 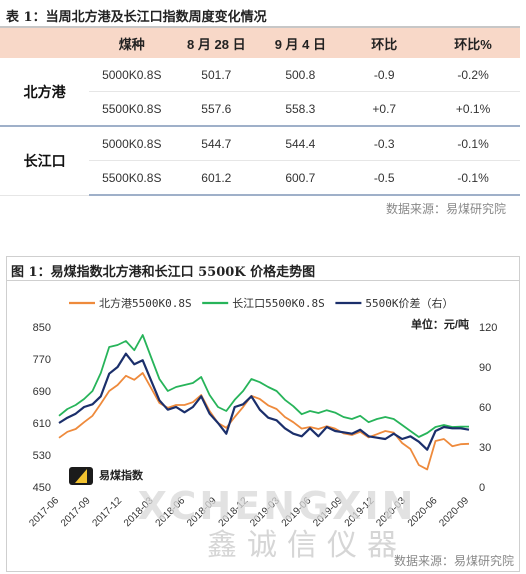 I want to click on y-left-tick-4: 770, so click(x=42, y=360).